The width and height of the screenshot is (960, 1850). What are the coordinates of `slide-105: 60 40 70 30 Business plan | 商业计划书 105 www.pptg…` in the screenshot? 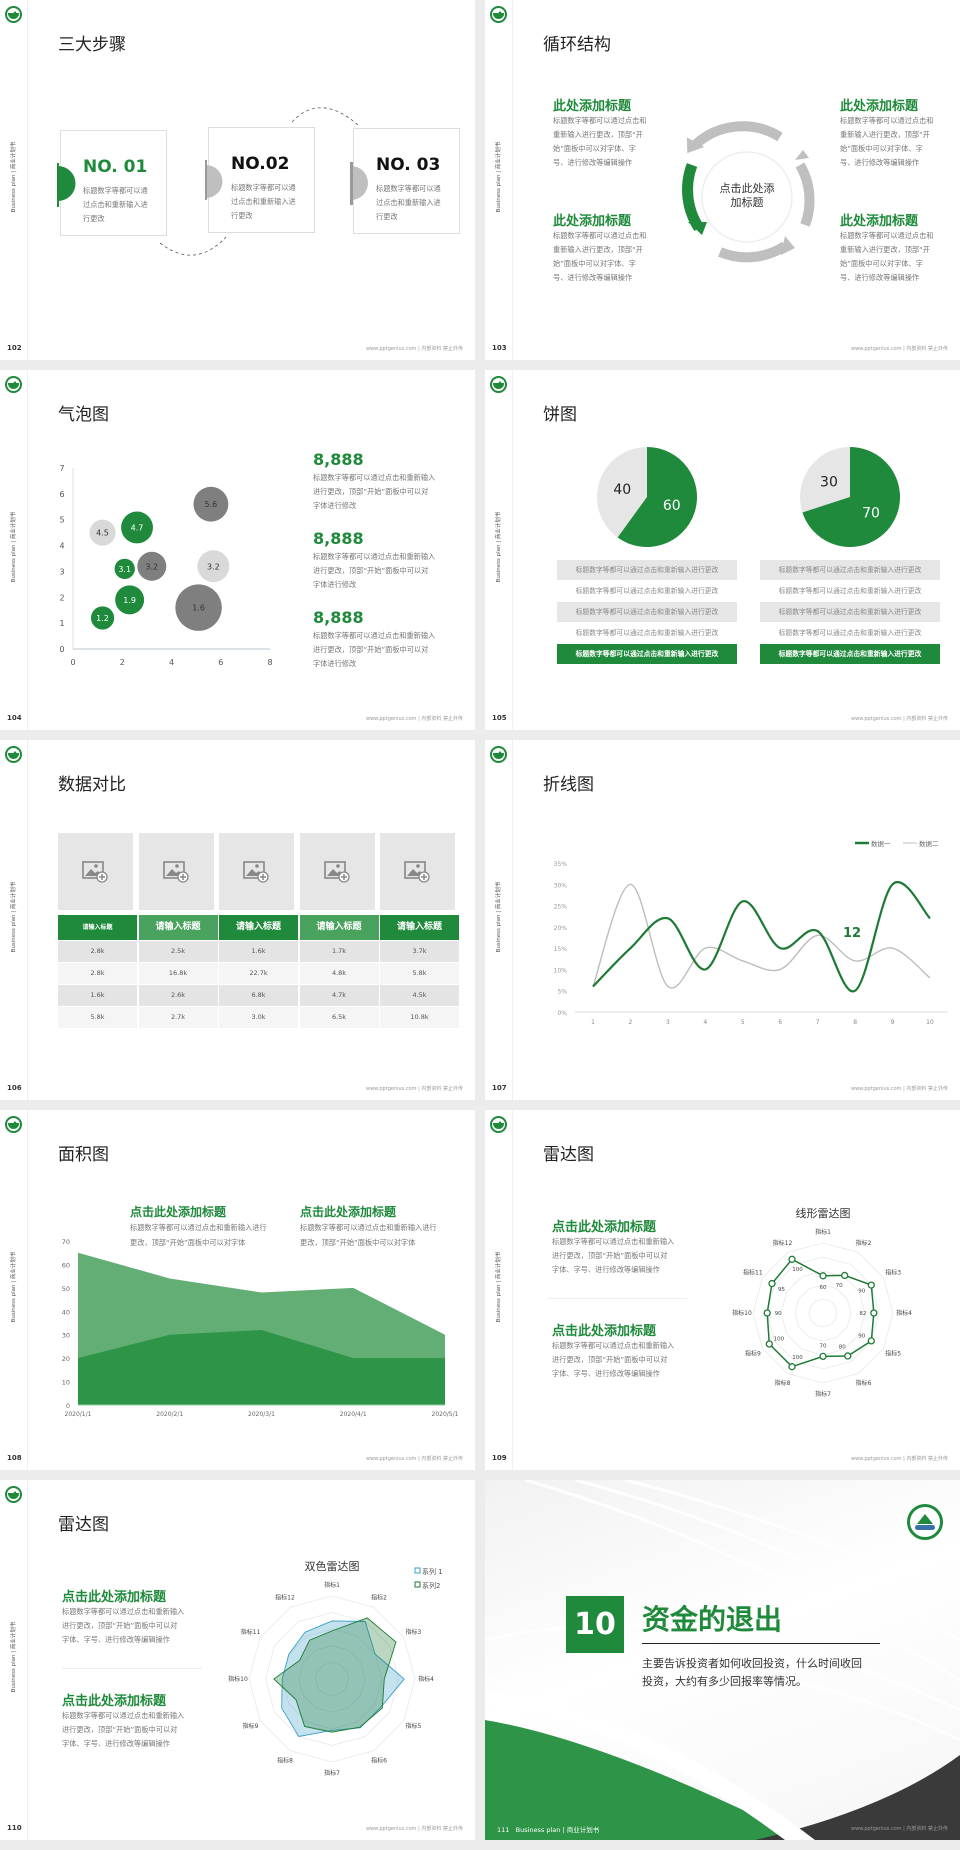 It's located at (722, 550).